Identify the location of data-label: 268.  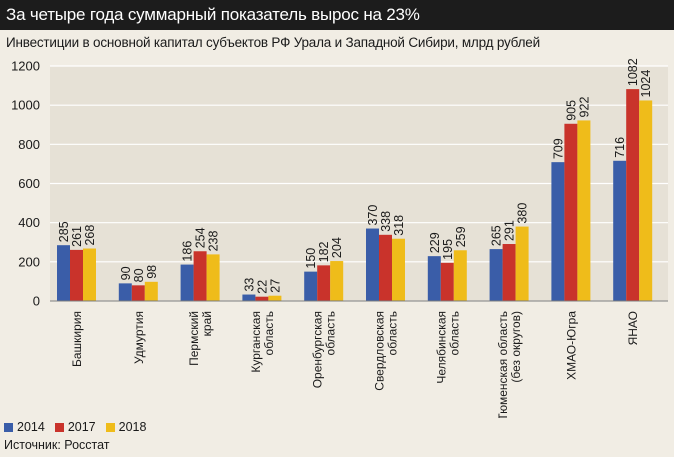
(90, 235).